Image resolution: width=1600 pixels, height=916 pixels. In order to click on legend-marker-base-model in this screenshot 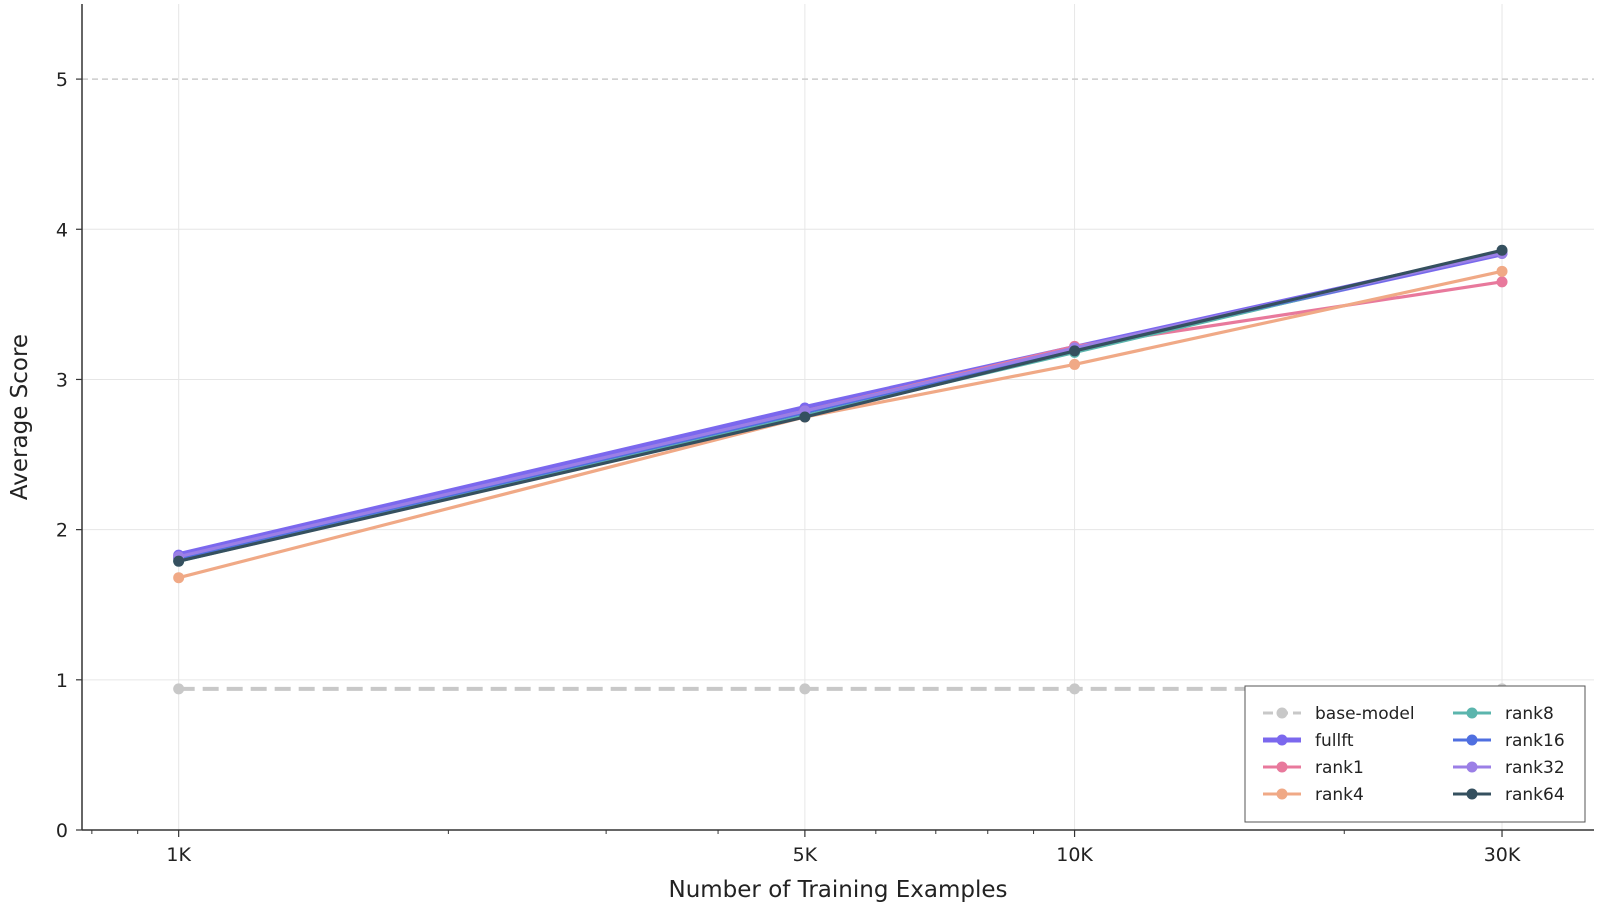, I will do `click(1282, 713)`.